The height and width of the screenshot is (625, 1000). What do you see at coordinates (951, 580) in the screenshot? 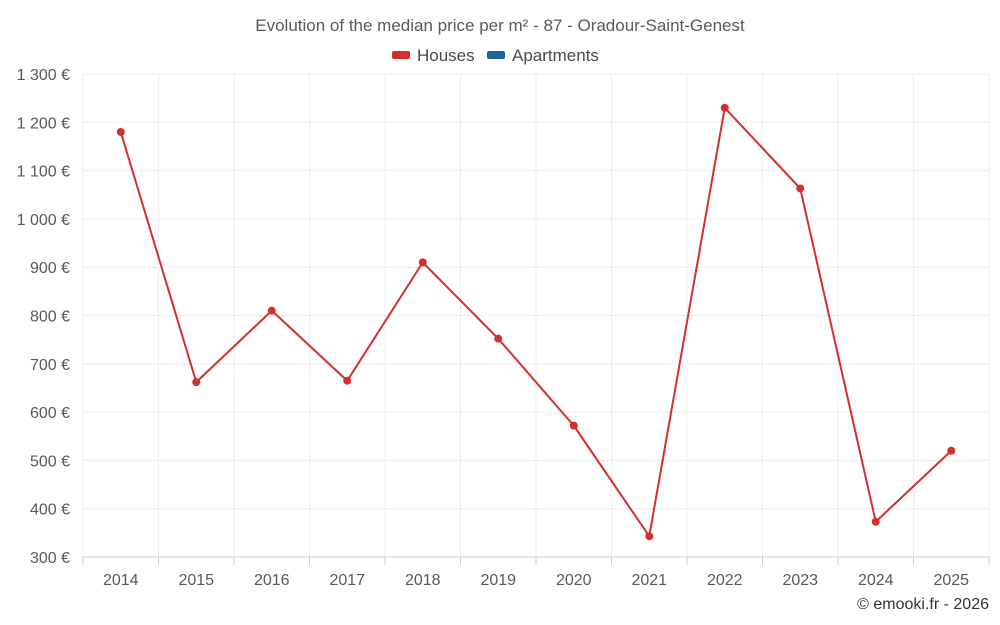
I see `x-tick-label: 2025` at bounding box center [951, 580].